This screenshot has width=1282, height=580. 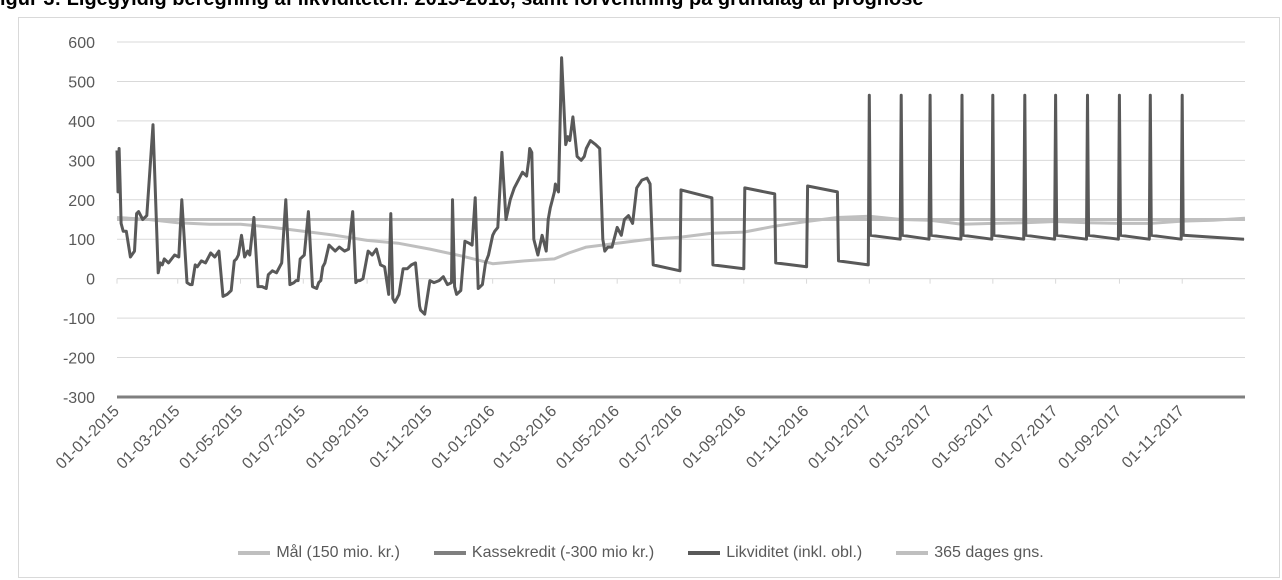 What do you see at coordinates (840, 438) in the screenshot?
I see `x-tick-label: 01-01-2017` at bounding box center [840, 438].